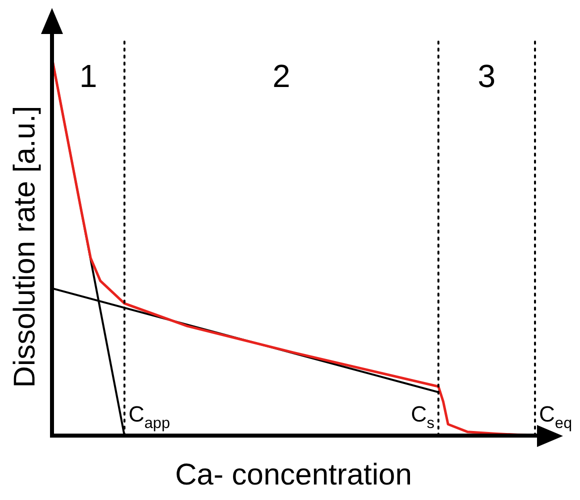 This screenshot has height=500, width=580. What do you see at coordinates (88, 76) in the screenshot?
I see `annotation: 1` at bounding box center [88, 76].